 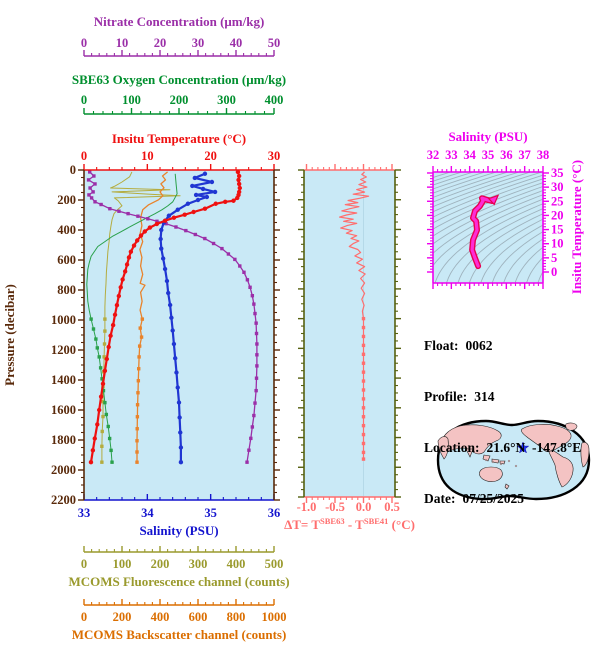 What do you see at coordinates (276, 335) in the screenshot?
I see `axis-pressure-right` at bounding box center [276, 335].